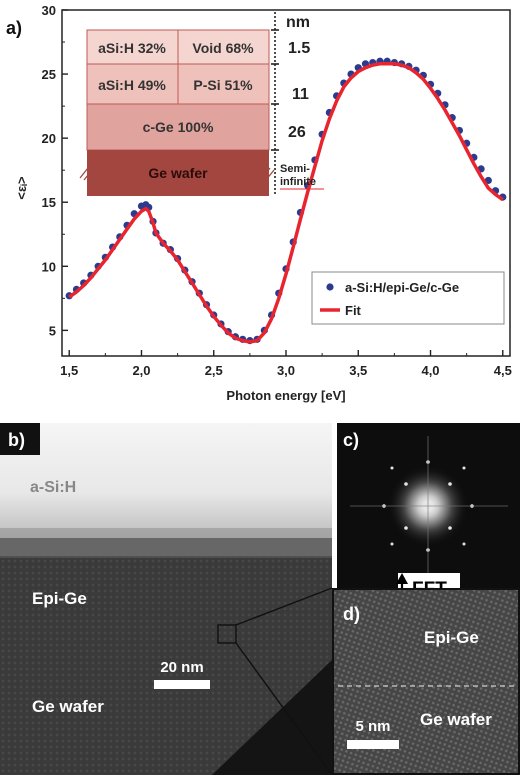  I want to click on y-axis-title: <εᵢ>, so click(21, 188).